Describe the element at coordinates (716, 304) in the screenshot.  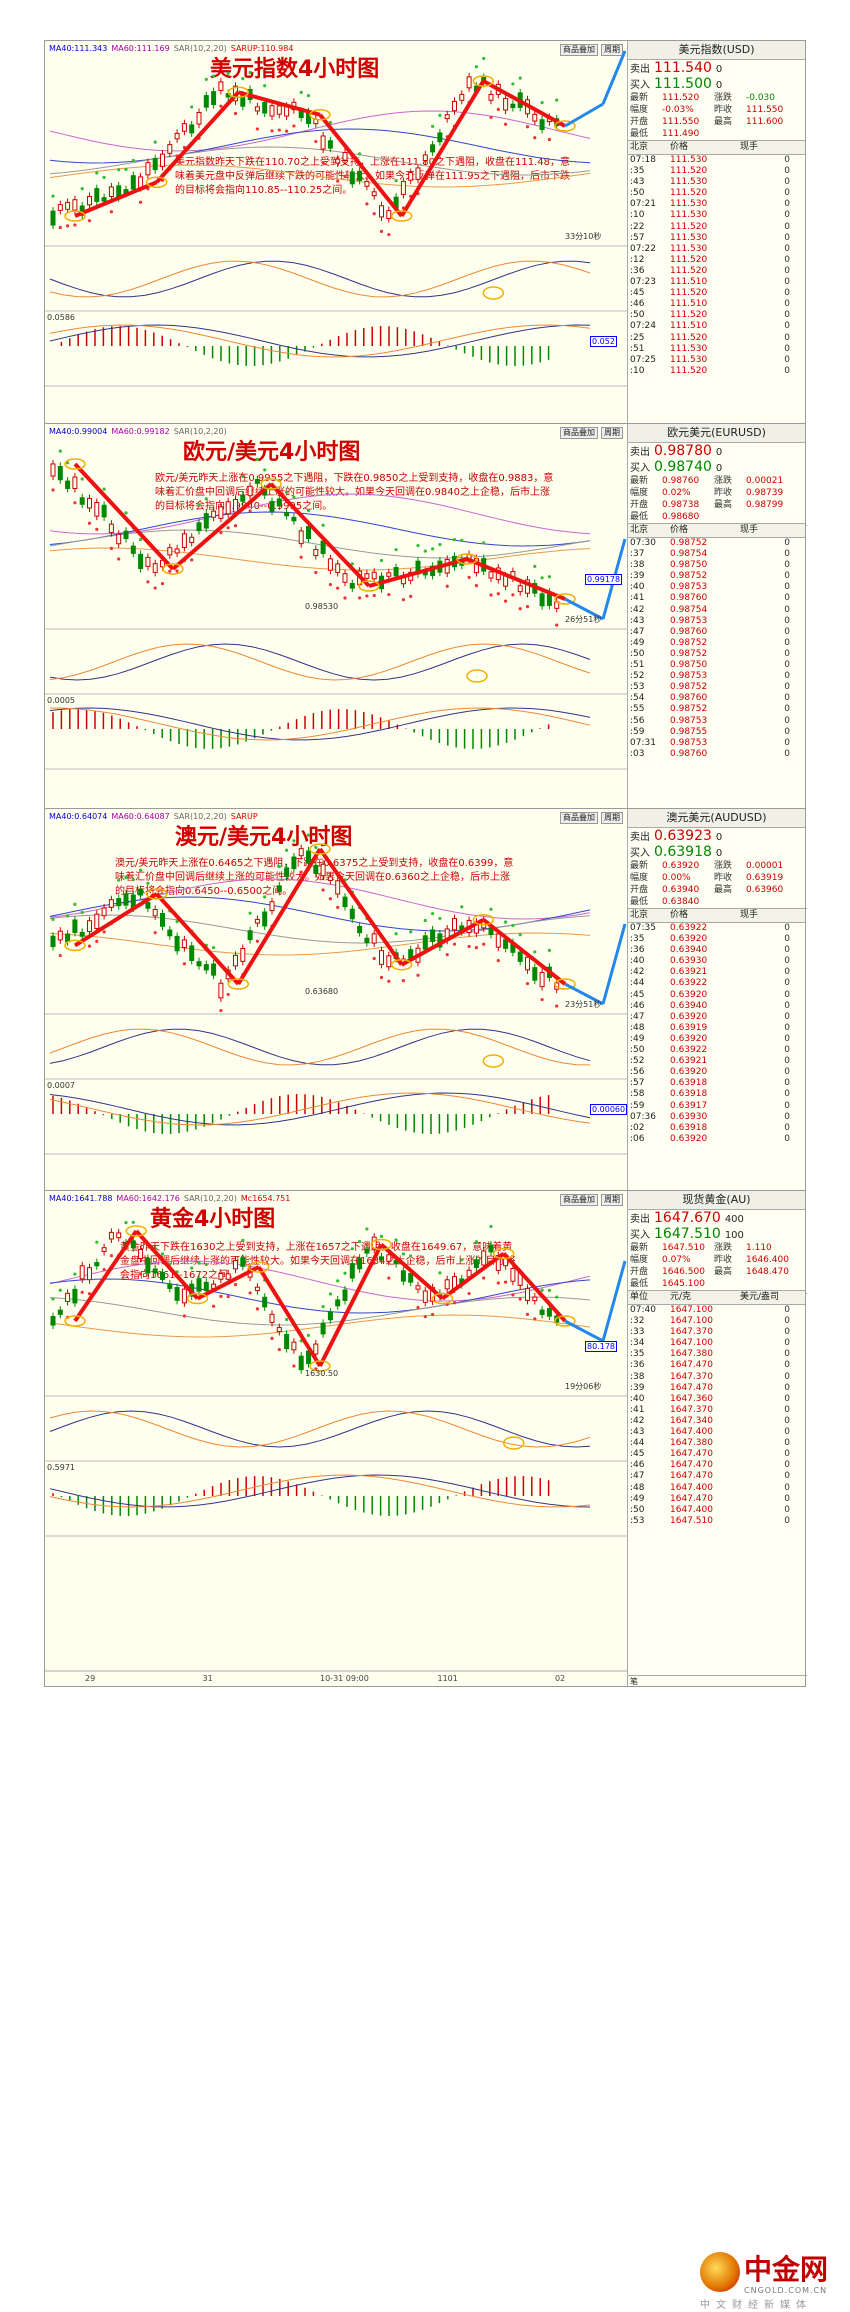
I see `tick-row: :46 111.510 0` at that location.